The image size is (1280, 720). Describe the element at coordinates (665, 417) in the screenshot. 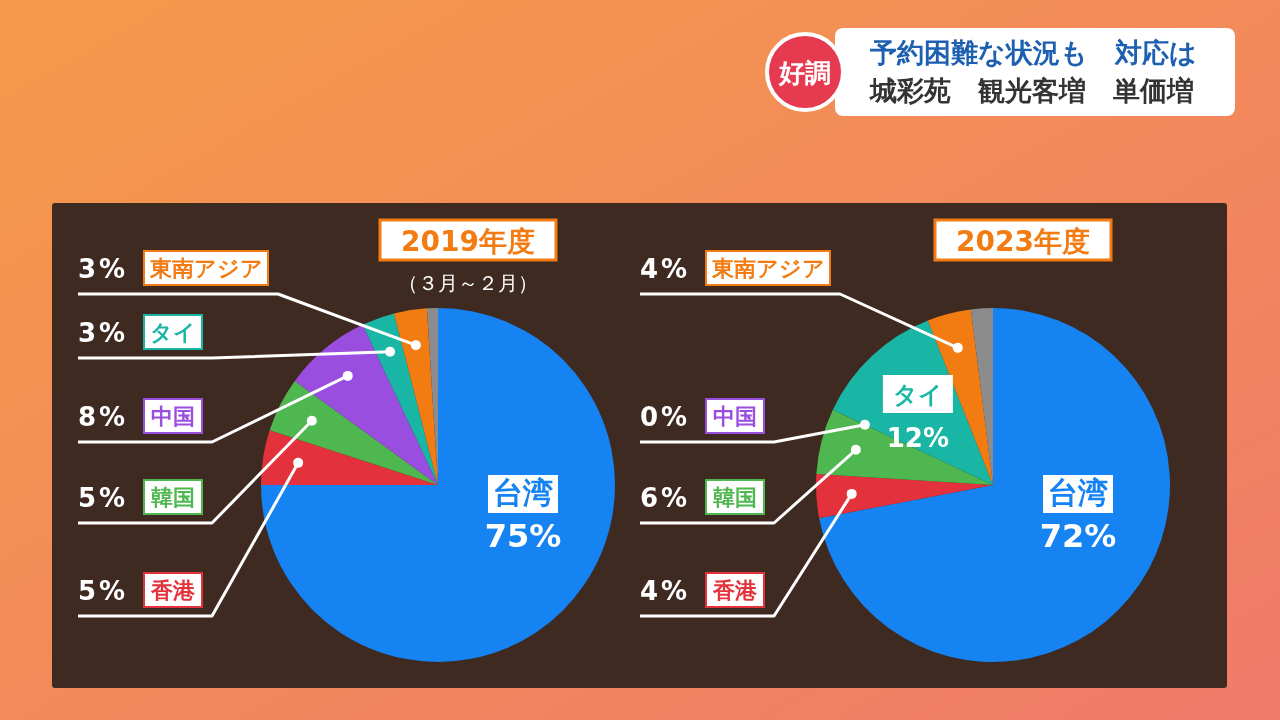

I see `text: 0%` at that location.